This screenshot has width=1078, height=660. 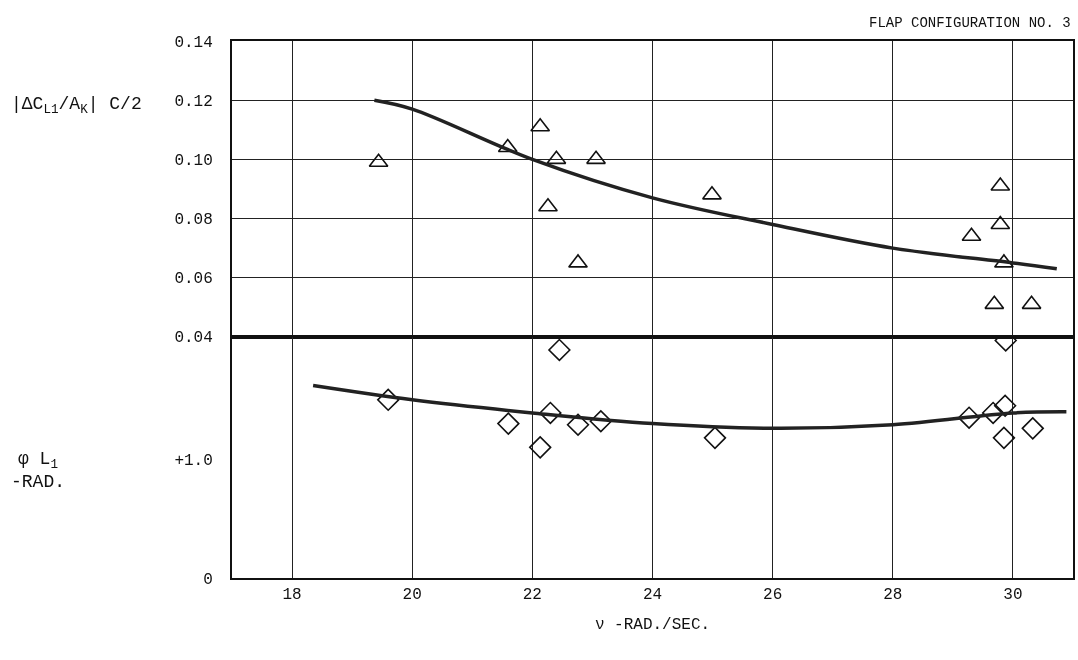 I want to click on x-tick-label: 18, so click(x=292, y=595).